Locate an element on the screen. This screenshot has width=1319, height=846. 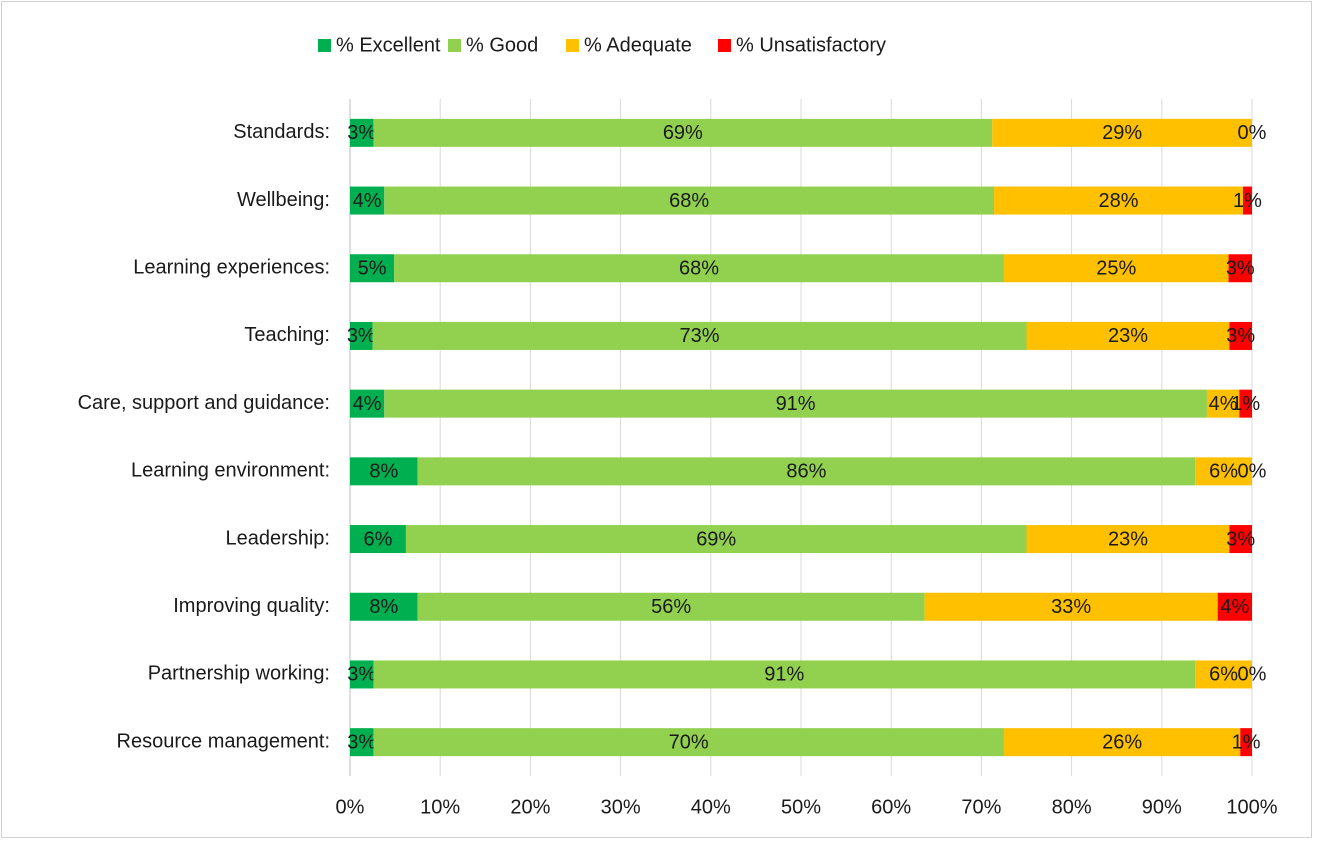
data-label: 86% is located at coordinates (806, 472).